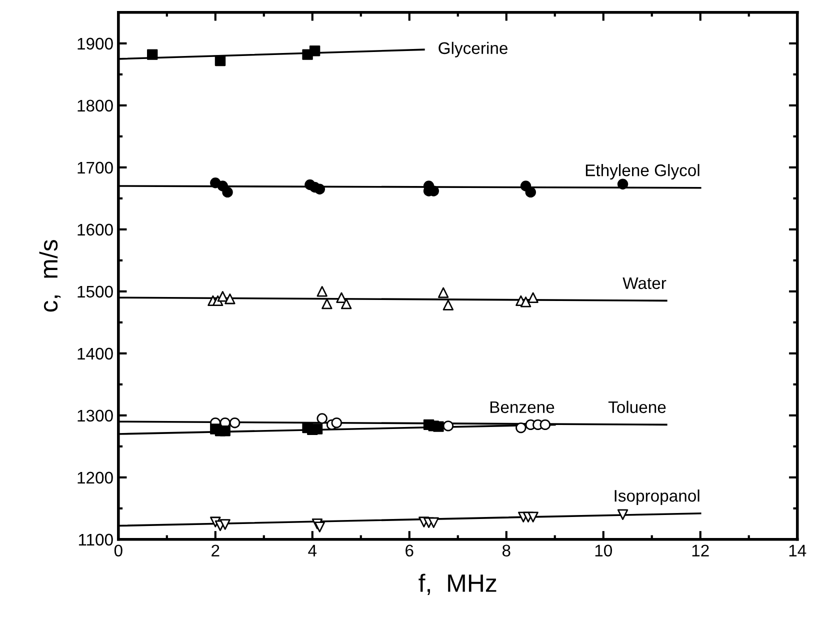  I want to click on x-axis-title: f, MHz, so click(457, 585).